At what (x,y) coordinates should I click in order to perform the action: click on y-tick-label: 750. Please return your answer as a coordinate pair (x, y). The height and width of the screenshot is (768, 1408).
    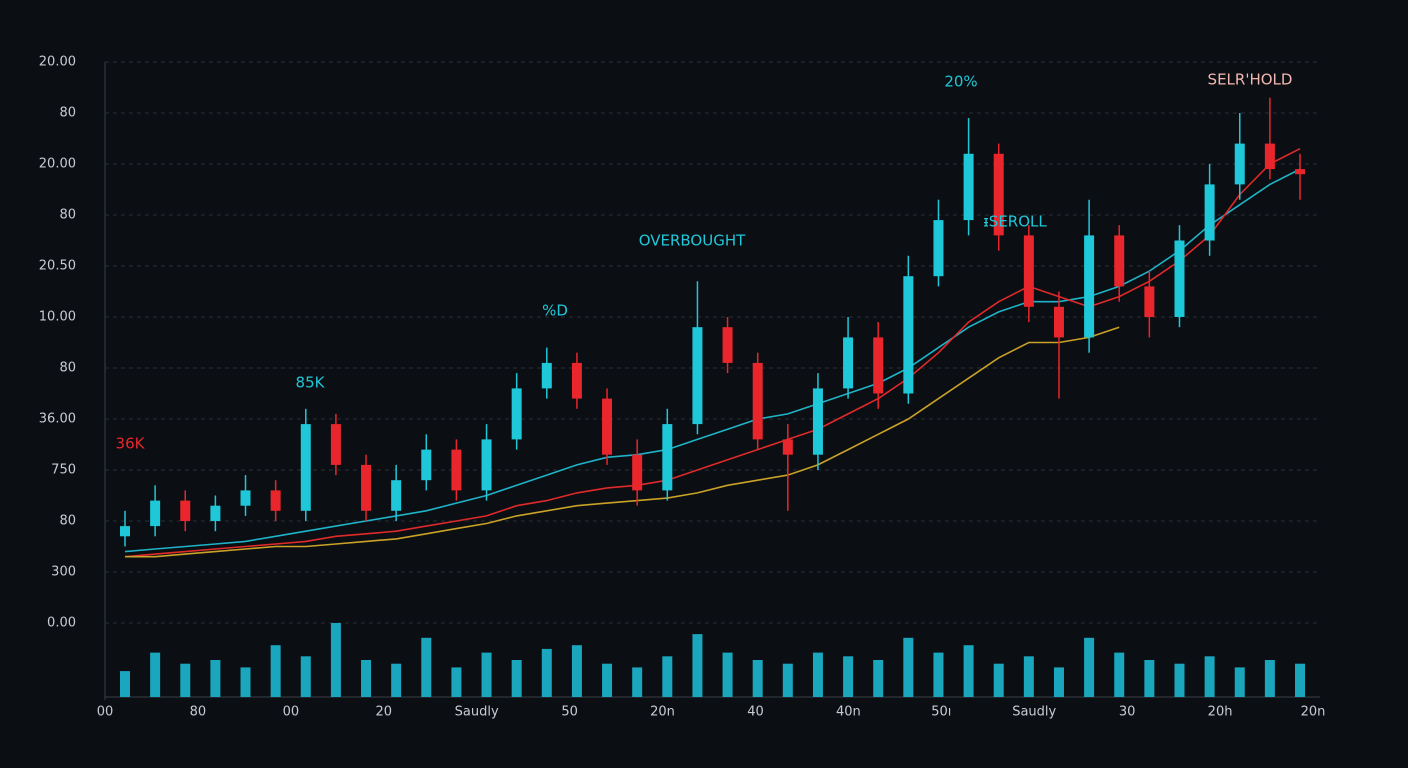
    Looking at the image, I should click on (63, 470).